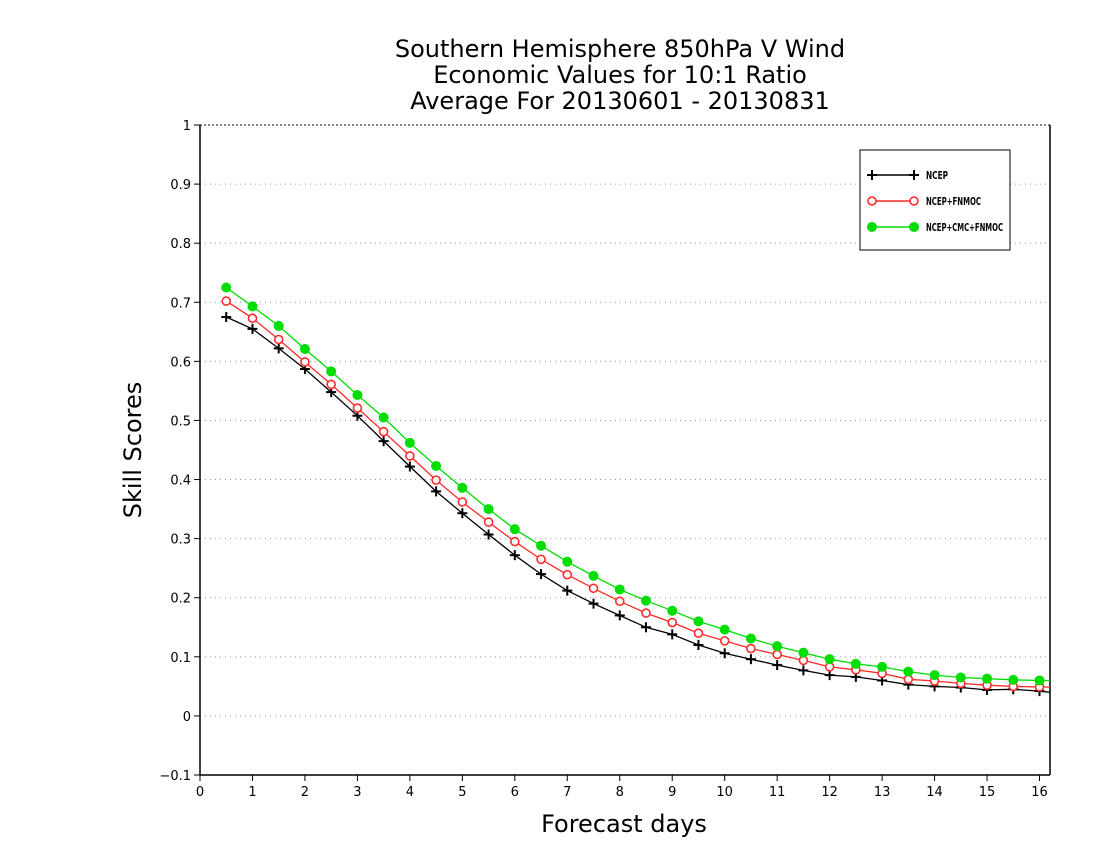  I want to click on legend-box, so click(935, 200).